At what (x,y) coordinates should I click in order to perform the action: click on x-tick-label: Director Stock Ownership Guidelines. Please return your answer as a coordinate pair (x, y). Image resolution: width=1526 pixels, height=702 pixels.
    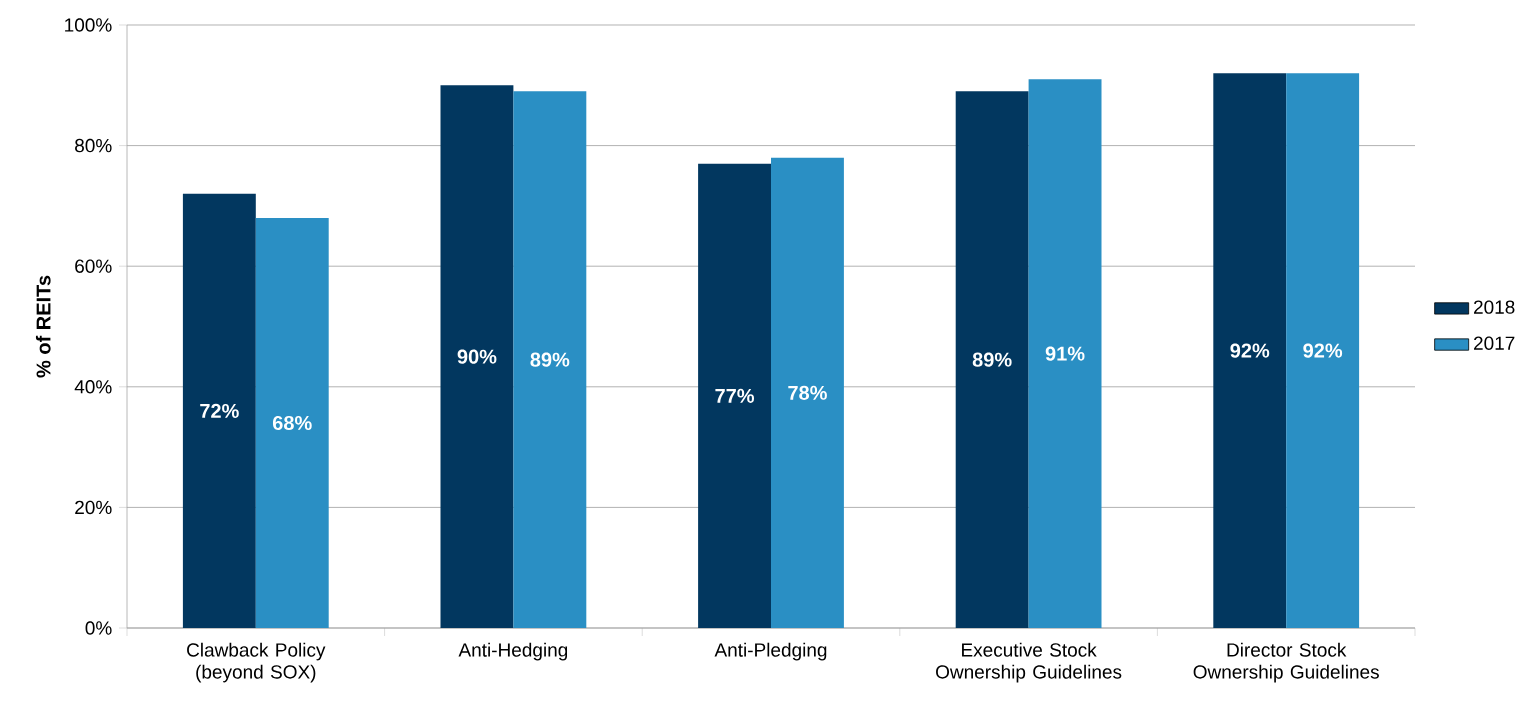
    Looking at the image, I should click on (1286, 662).